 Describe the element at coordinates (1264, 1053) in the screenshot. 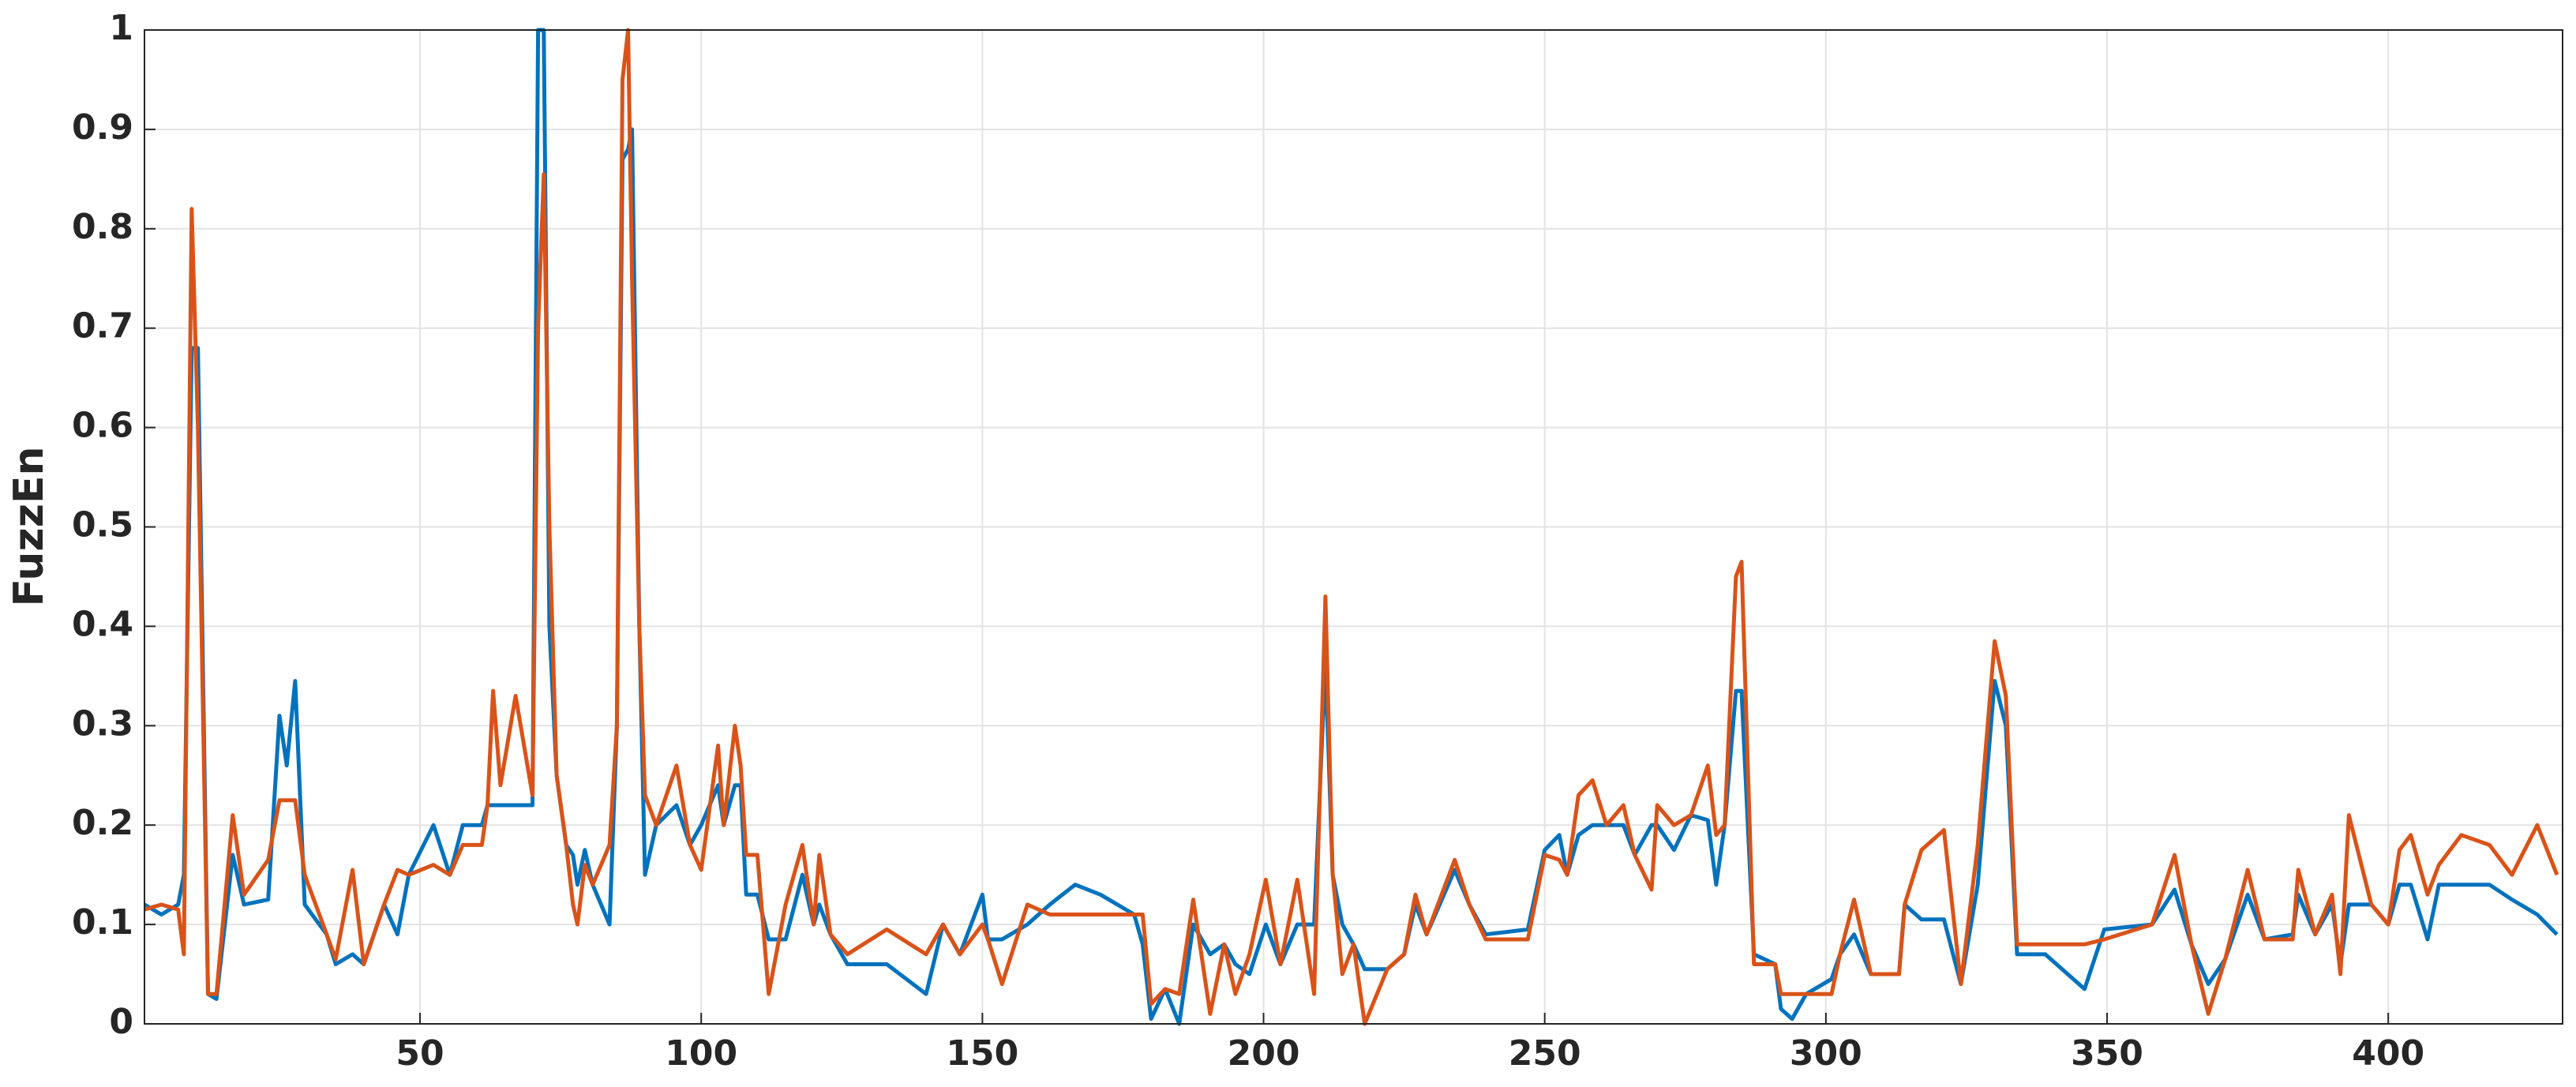

I see `x-tick-label: 200` at that location.